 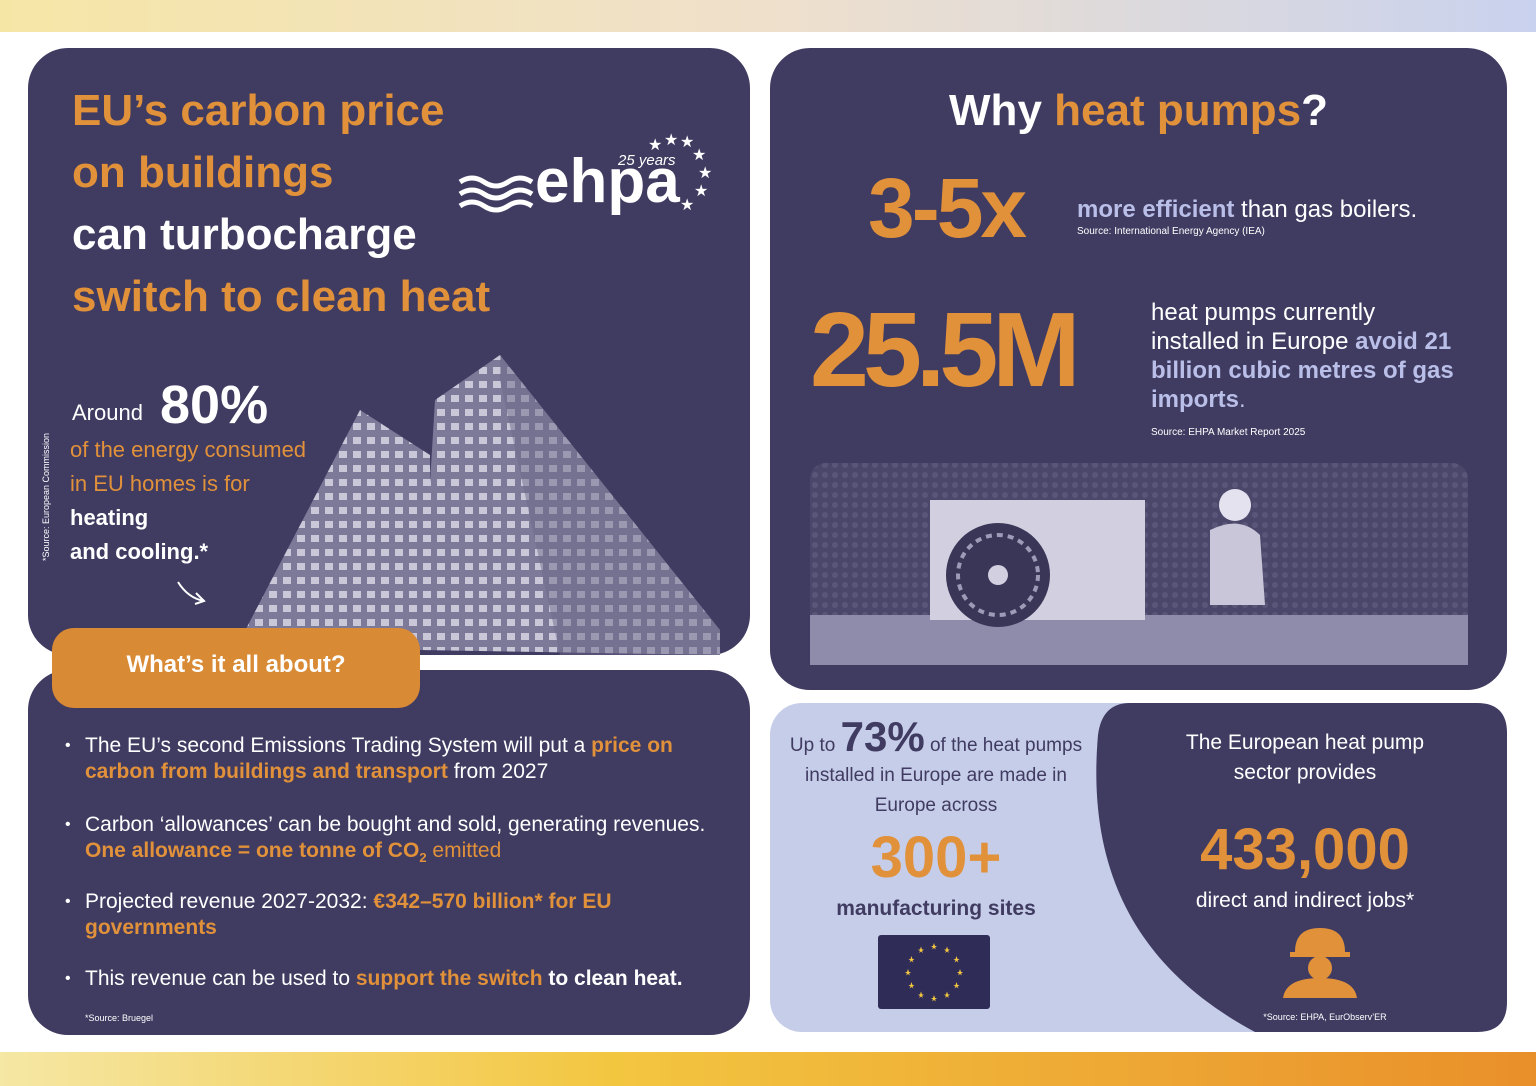 What do you see at coordinates (768, 1069) in the screenshot?
I see `bottom-band` at bounding box center [768, 1069].